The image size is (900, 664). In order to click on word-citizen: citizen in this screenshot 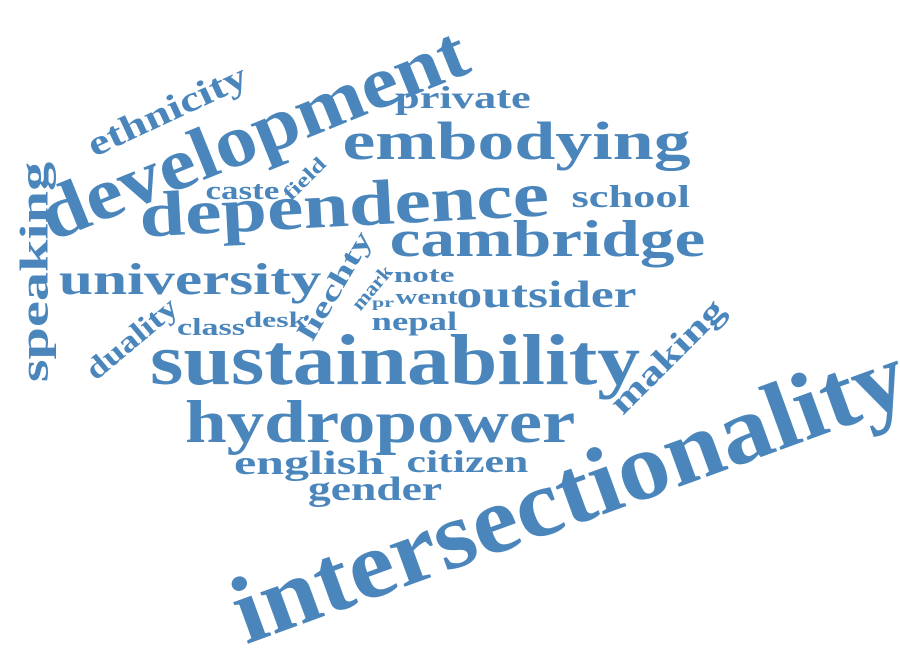, I will do `click(467, 461)`.